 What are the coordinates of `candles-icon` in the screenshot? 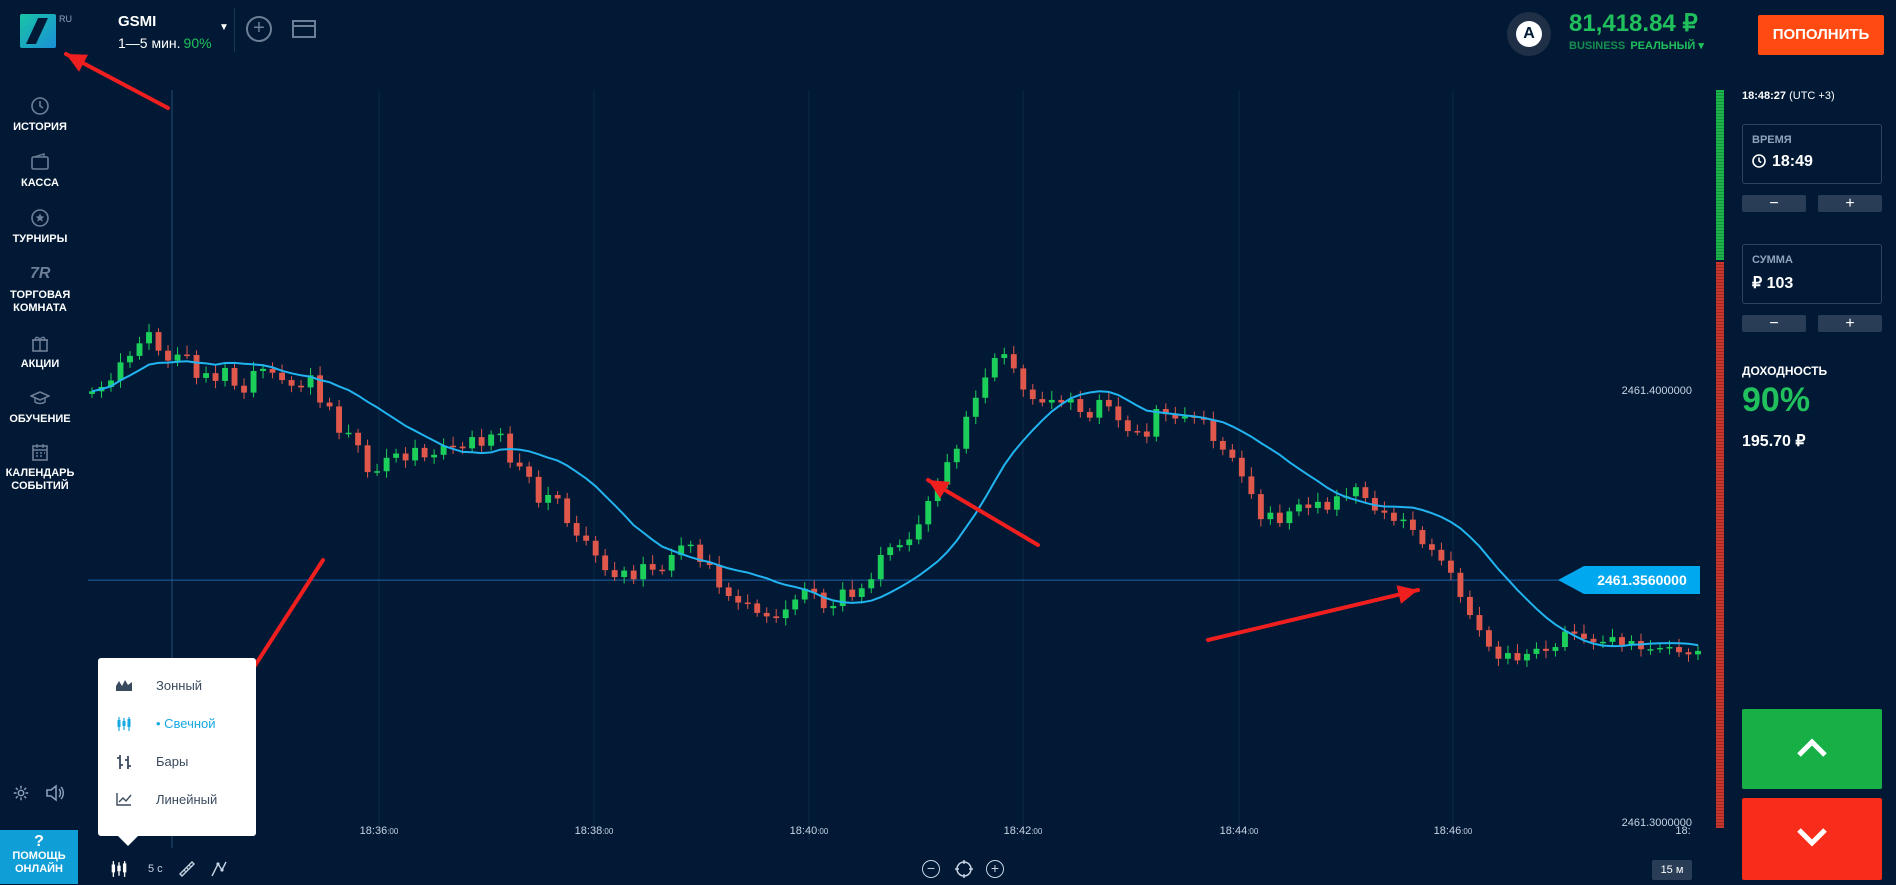 It's located at (124, 723).